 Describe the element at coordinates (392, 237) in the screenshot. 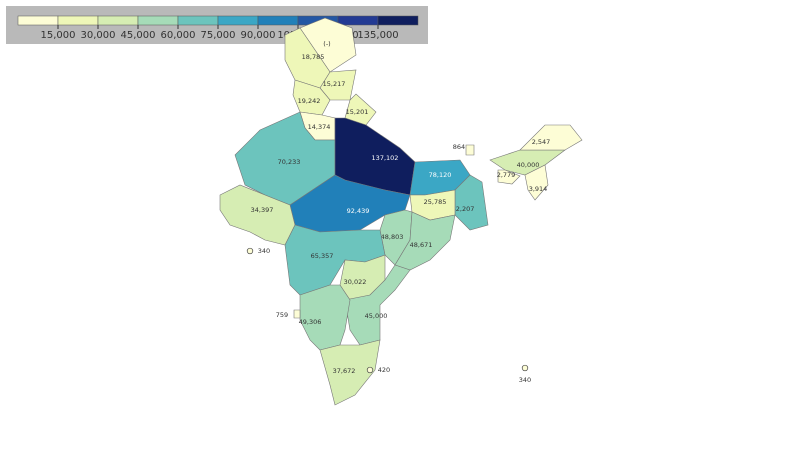

I see `region-value-label: 48,803` at that location.